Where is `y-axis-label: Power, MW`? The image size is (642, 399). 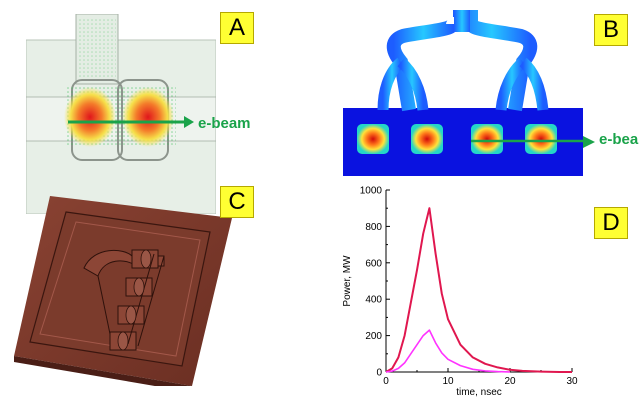
y-axis-label: Power, MW is located at coordinates (347, 281).